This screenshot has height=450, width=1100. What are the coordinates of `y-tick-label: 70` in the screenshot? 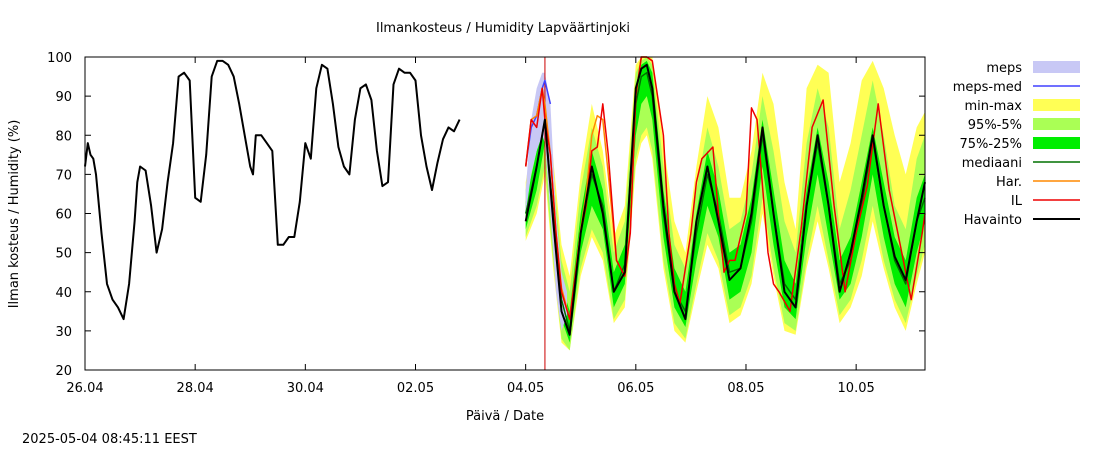 It's located at (63, 175).